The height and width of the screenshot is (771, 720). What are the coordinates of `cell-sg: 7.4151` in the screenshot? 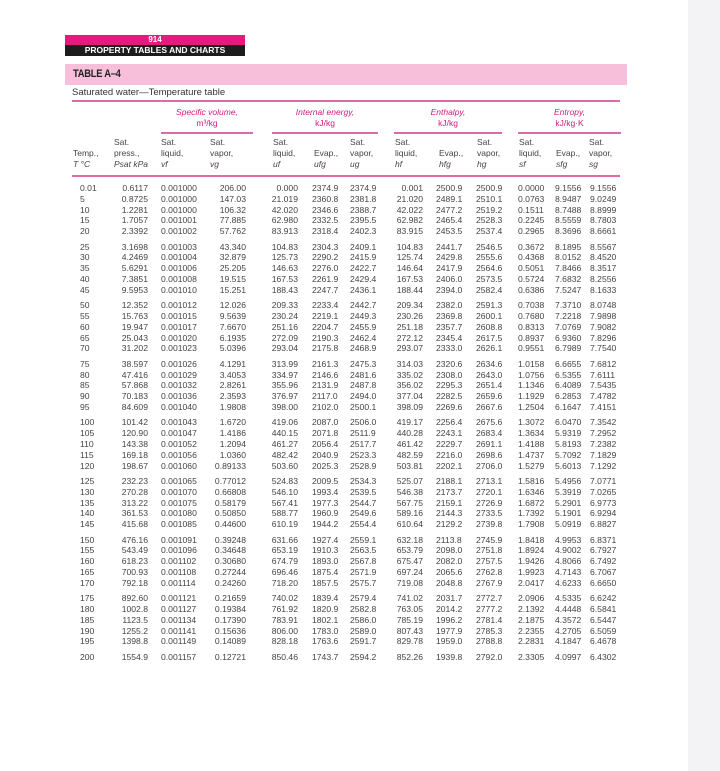 It's located at (603, 407).